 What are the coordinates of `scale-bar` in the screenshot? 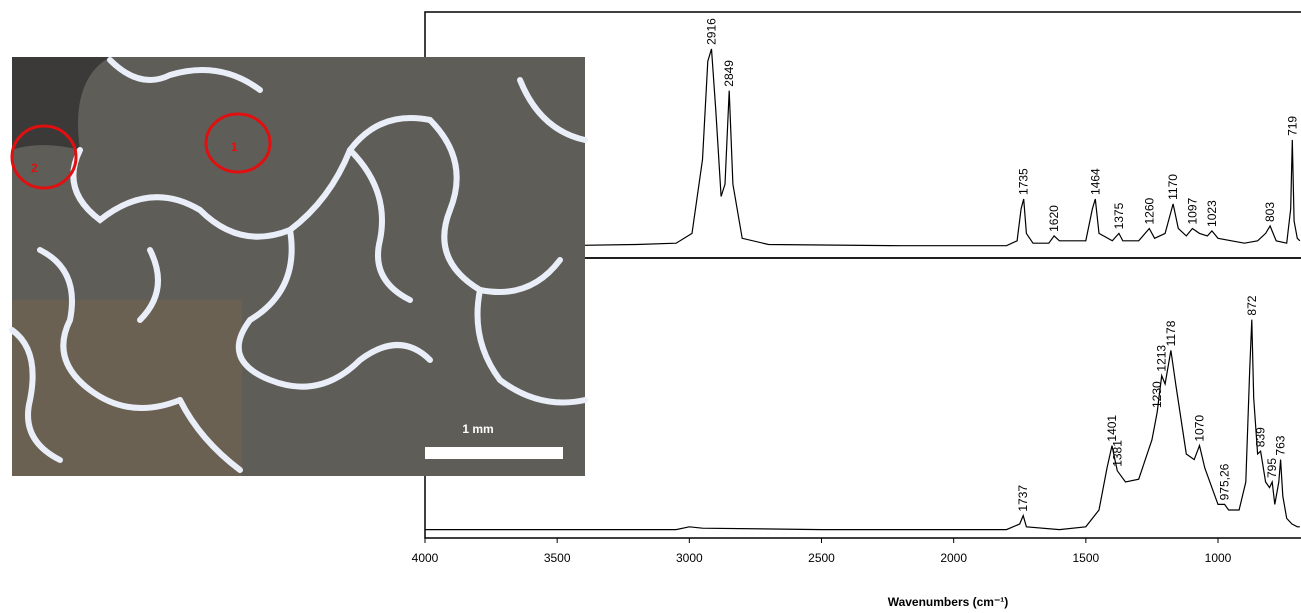 It's located at (494, 453).